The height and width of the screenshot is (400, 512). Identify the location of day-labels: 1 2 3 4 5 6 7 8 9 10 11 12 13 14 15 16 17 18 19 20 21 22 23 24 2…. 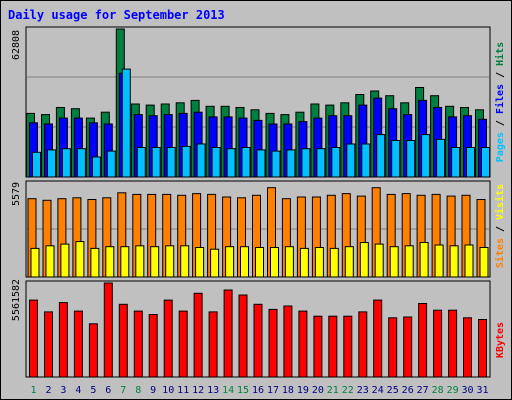
(259, 390).